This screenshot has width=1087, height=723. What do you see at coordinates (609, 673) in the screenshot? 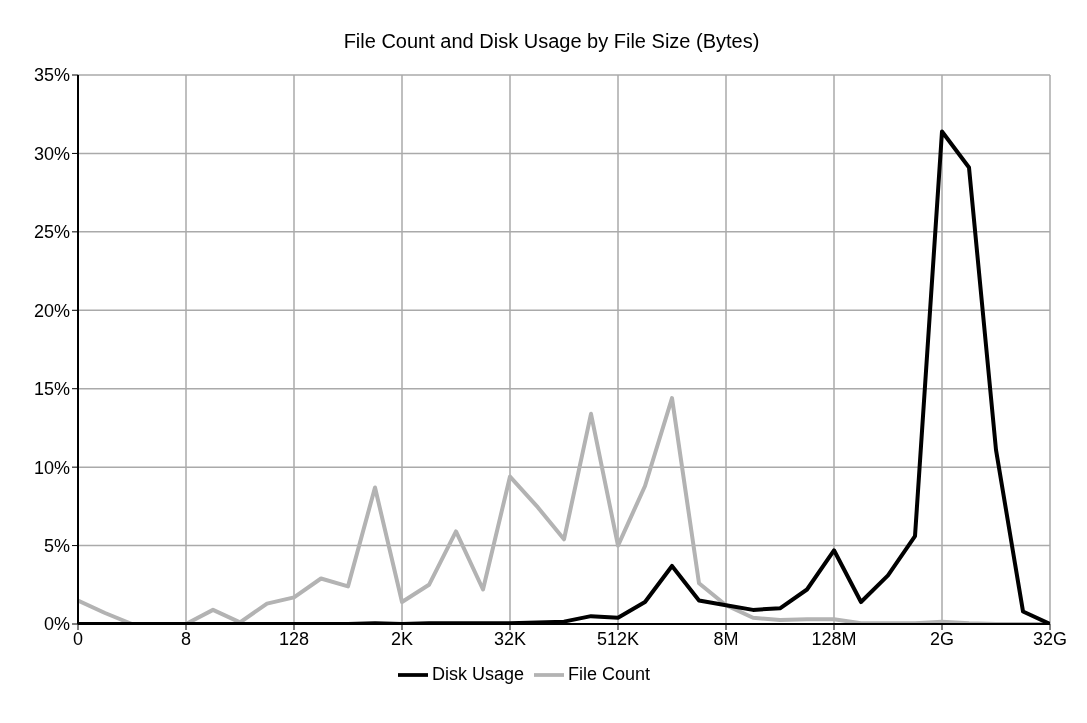
I see `legend-label: File Count` at bounding box center [609, 673].